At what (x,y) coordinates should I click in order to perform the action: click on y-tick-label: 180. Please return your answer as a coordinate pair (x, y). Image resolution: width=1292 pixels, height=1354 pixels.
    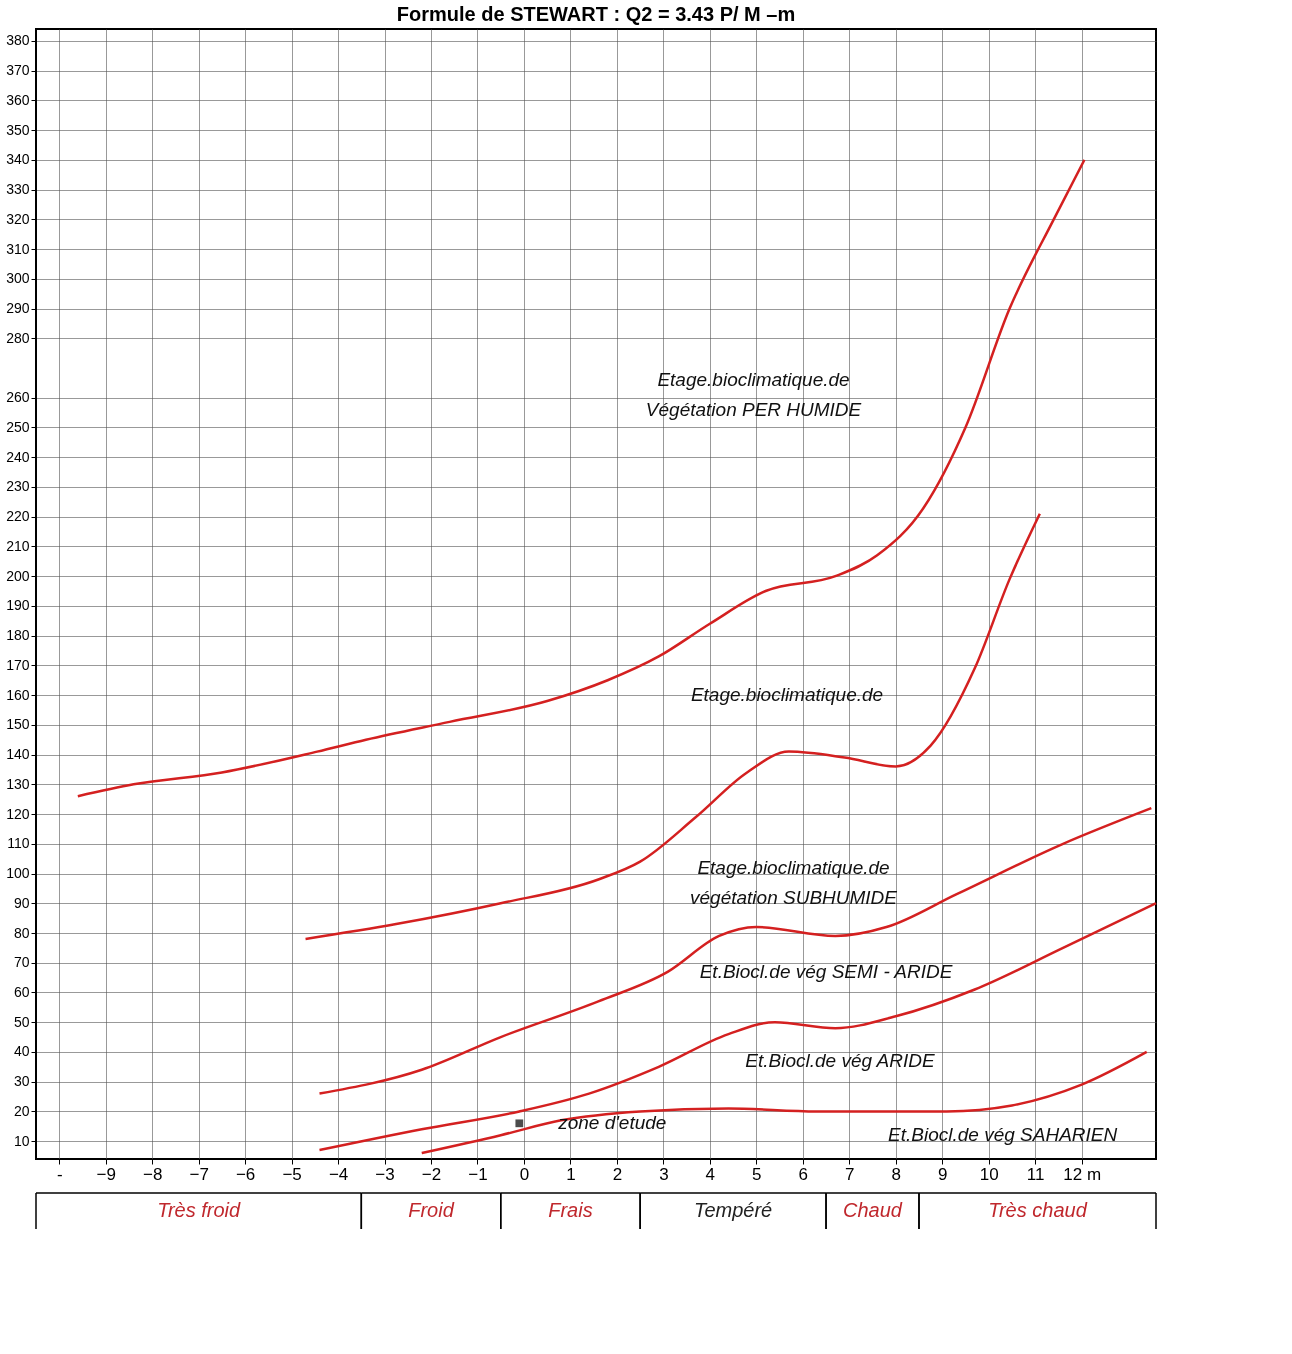
    Looking at the image, I should click on (18, 635).